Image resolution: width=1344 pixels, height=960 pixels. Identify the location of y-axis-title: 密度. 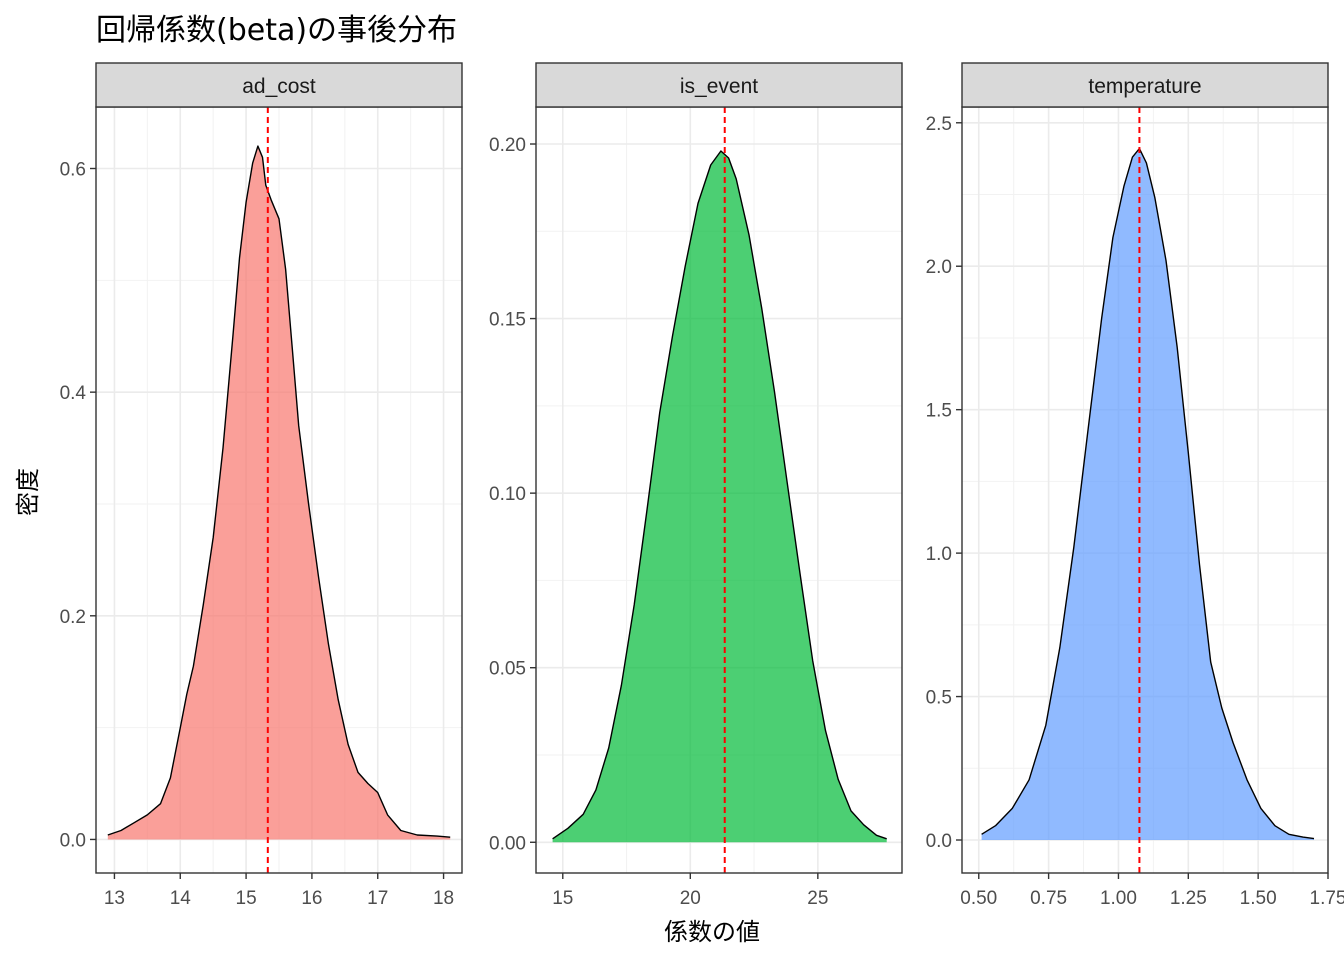
(28, 492).